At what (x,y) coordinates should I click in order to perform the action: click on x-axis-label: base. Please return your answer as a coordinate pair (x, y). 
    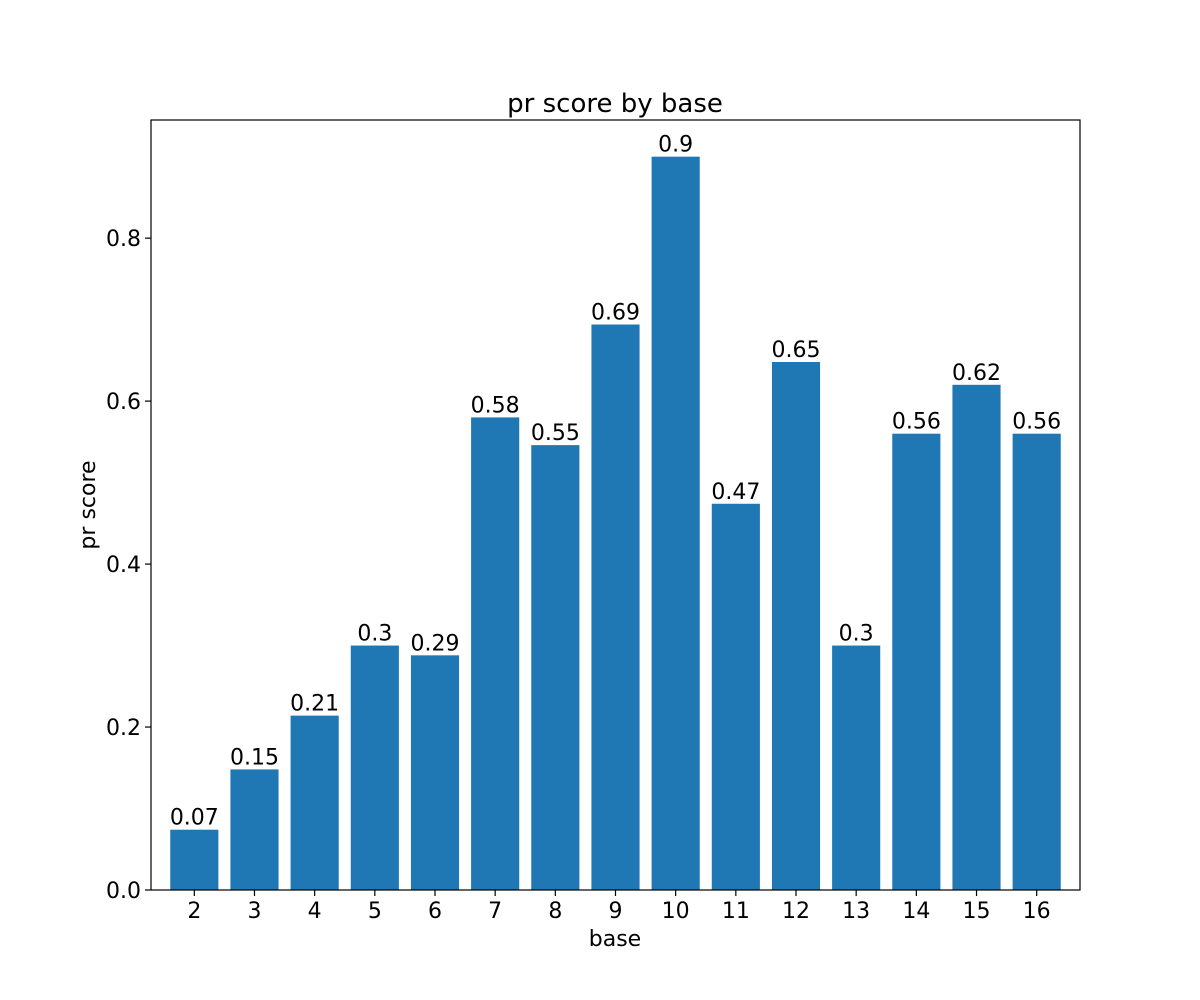
    Looking at the image, I should click on (615, 939).